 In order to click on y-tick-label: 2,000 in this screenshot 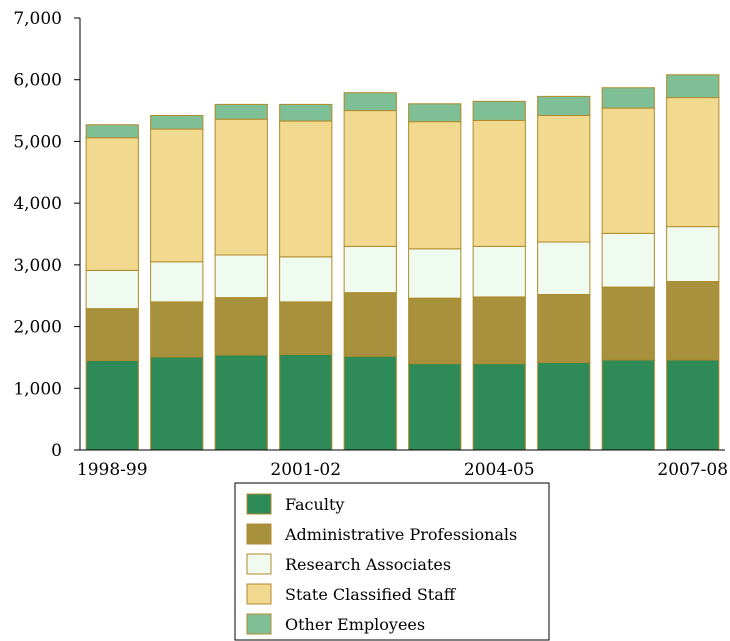, I will do `click(37, 328)`.